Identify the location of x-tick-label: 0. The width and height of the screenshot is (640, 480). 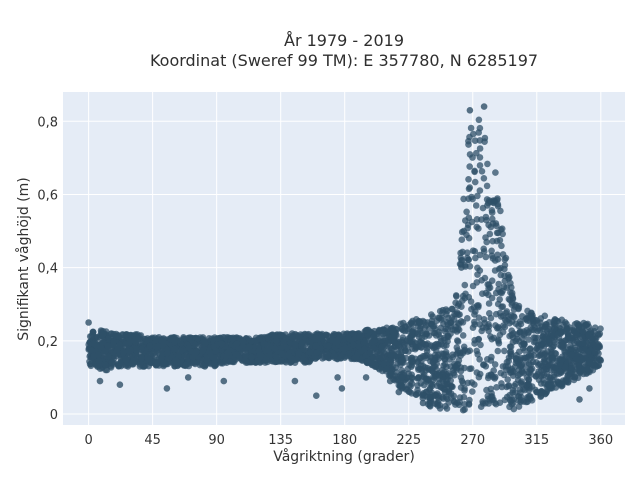
(88, 440).